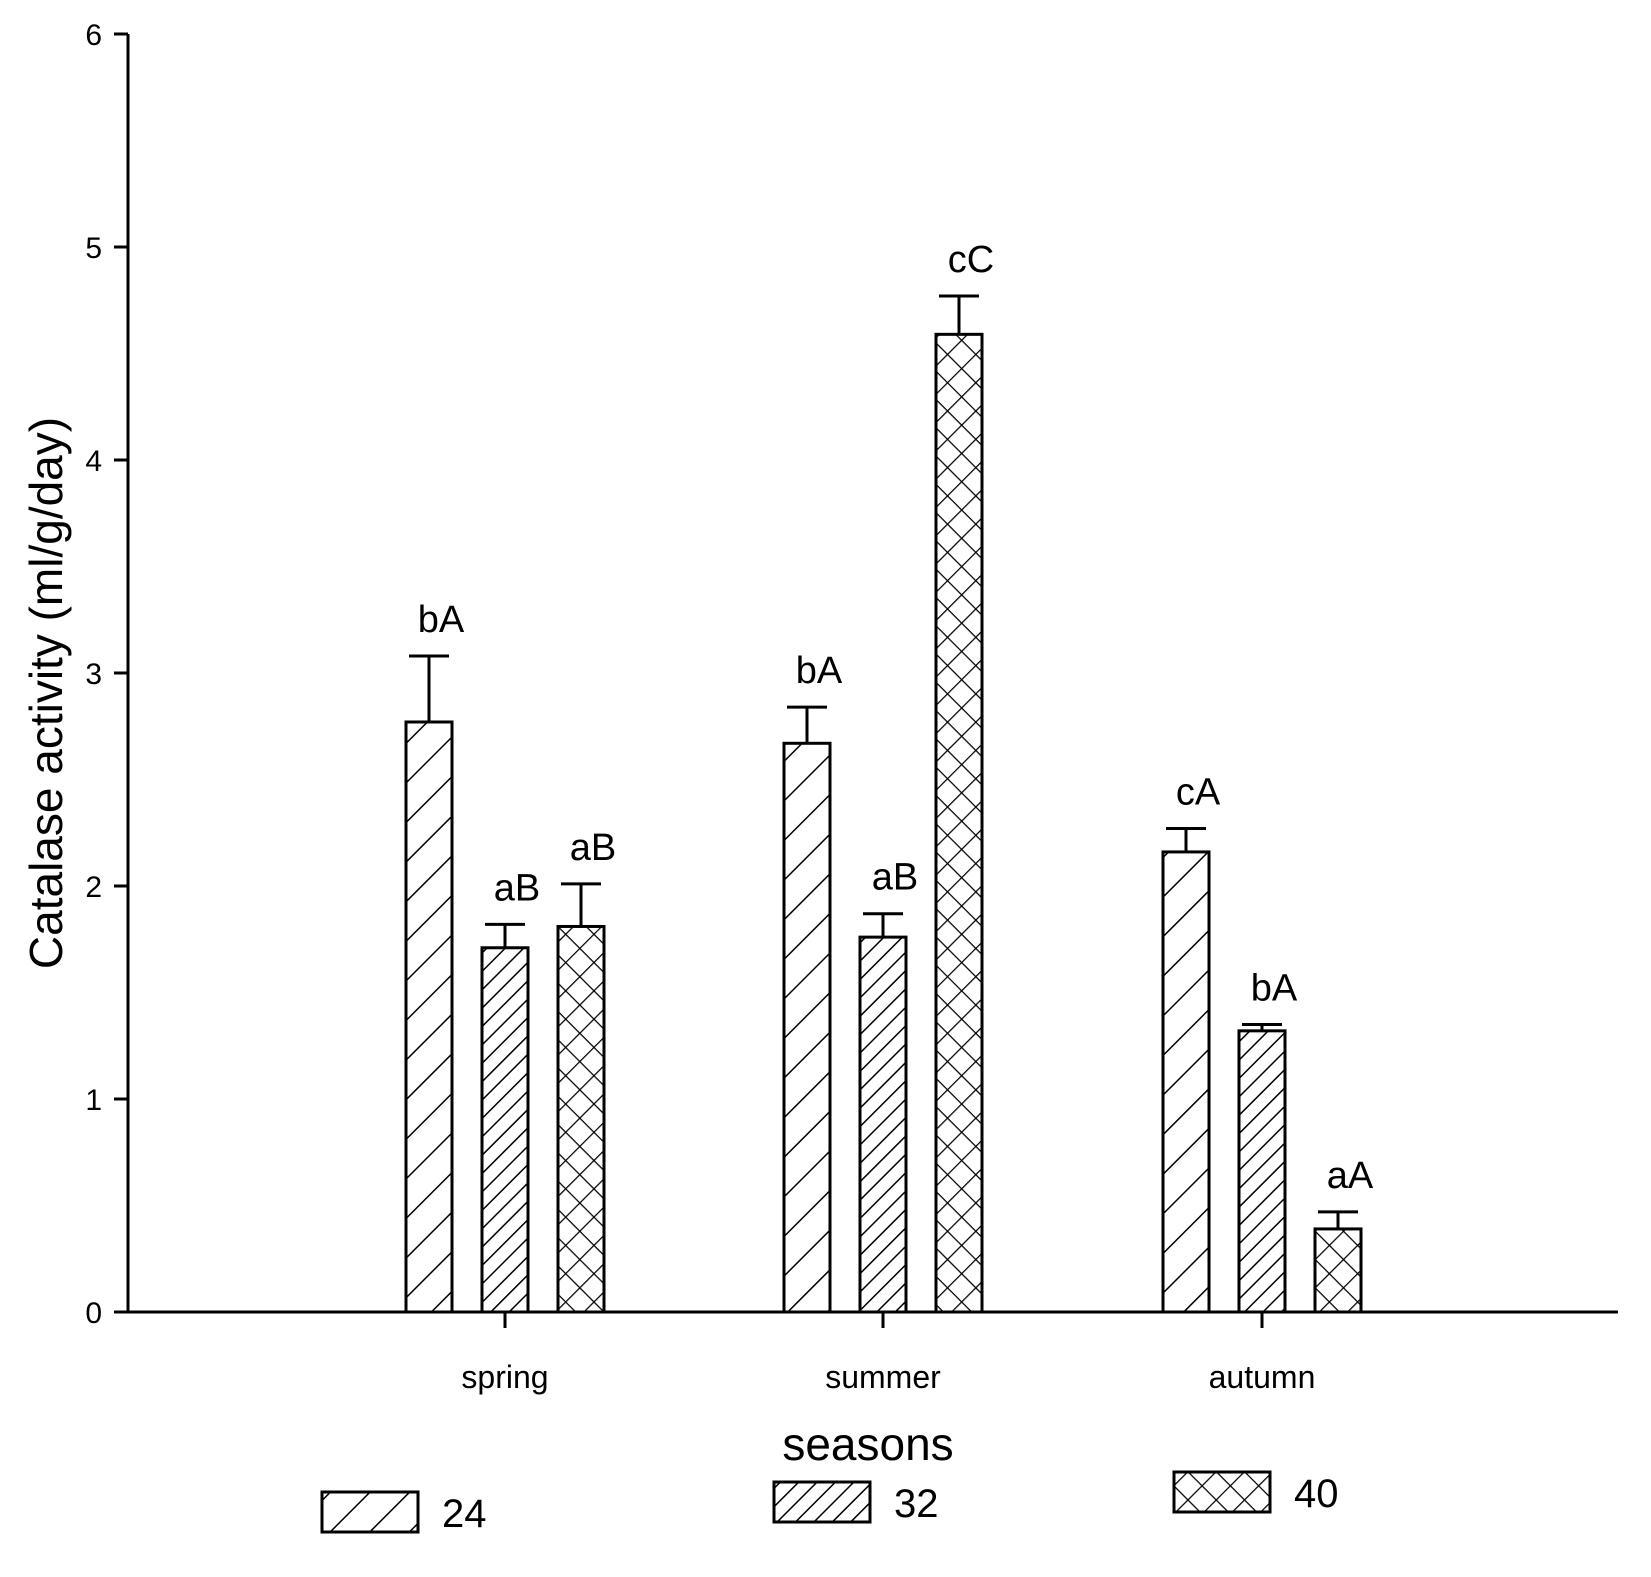 The image size is (1651, 1577). Describe the element at coordinates (93, 887) in the screenshot. I see `y-tick-label: 2` at that location.